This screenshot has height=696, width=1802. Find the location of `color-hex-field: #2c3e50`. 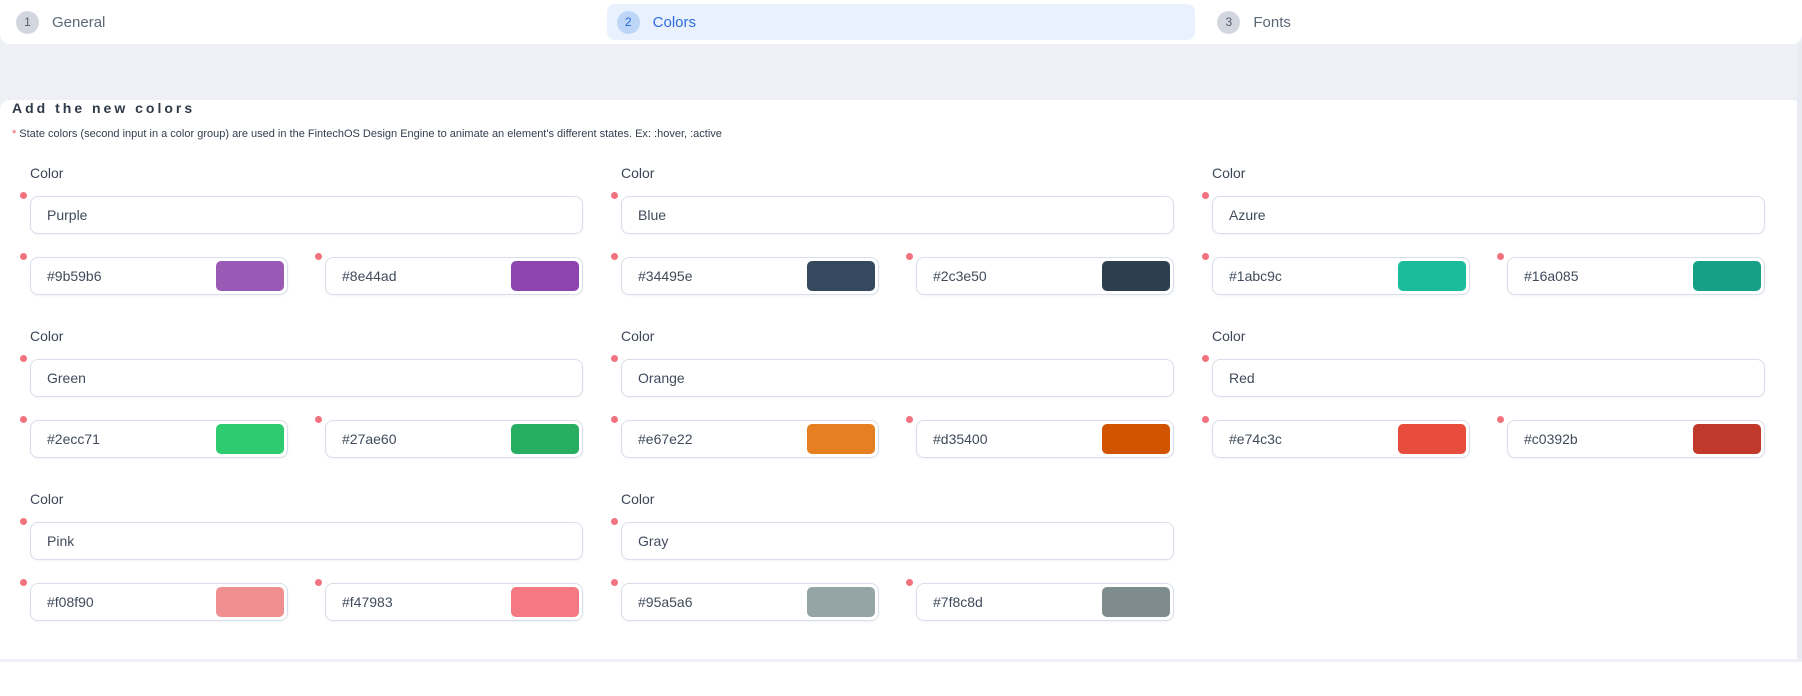

color-hex-field: #2c3e50 is located at coordinates (1040, 274).